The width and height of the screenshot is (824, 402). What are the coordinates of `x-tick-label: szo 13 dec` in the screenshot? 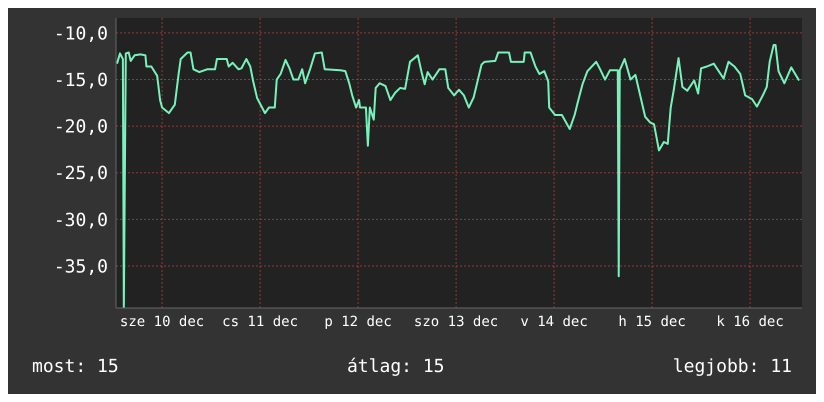 It's located at (456, 322).